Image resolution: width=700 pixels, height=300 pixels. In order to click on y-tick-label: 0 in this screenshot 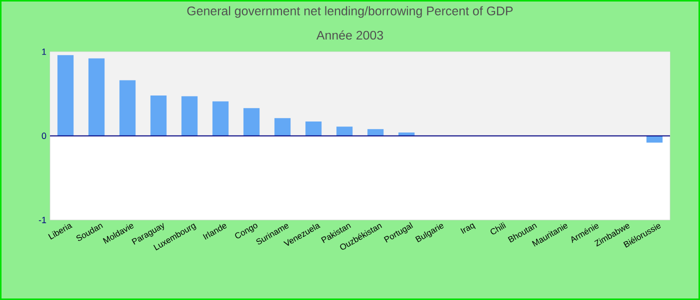, I will do `click(44, 136)`.